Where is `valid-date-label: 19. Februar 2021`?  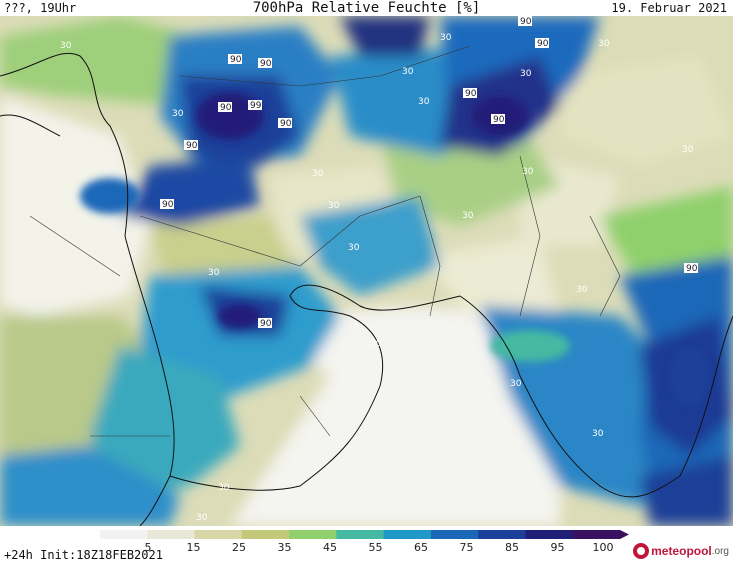
valid-date-label: 19. Februar 2021 is located at coordinates (669, 8).